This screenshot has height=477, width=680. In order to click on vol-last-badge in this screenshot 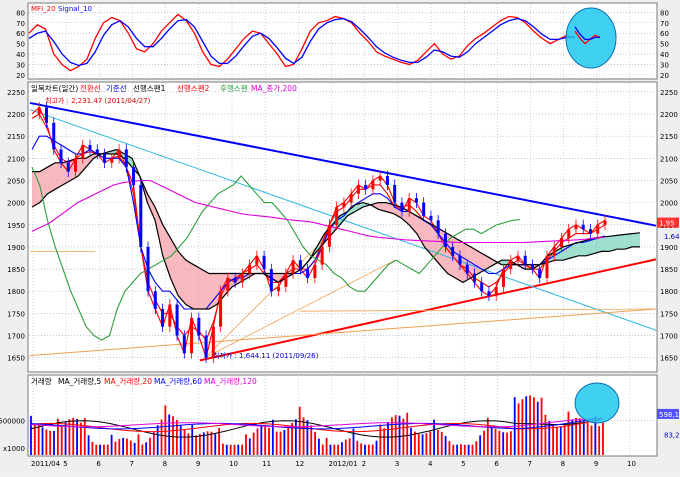, I will do `click(668, 413)`.